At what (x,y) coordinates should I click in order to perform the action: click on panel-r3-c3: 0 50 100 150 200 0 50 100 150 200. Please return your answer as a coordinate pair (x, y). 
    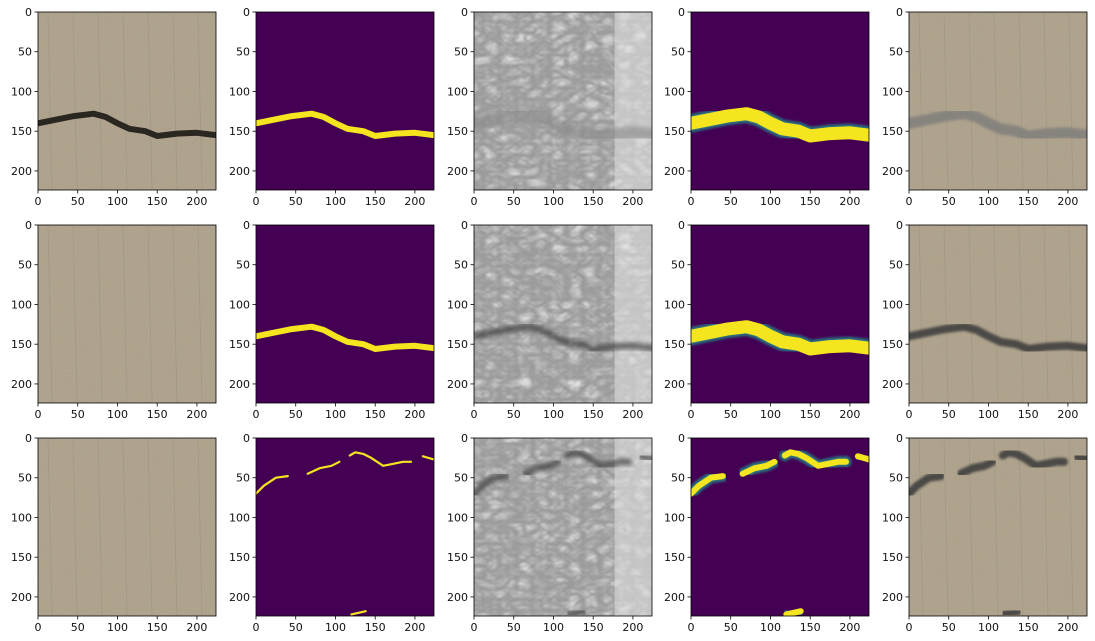
    Looking at the image, I should click on (550, 533).